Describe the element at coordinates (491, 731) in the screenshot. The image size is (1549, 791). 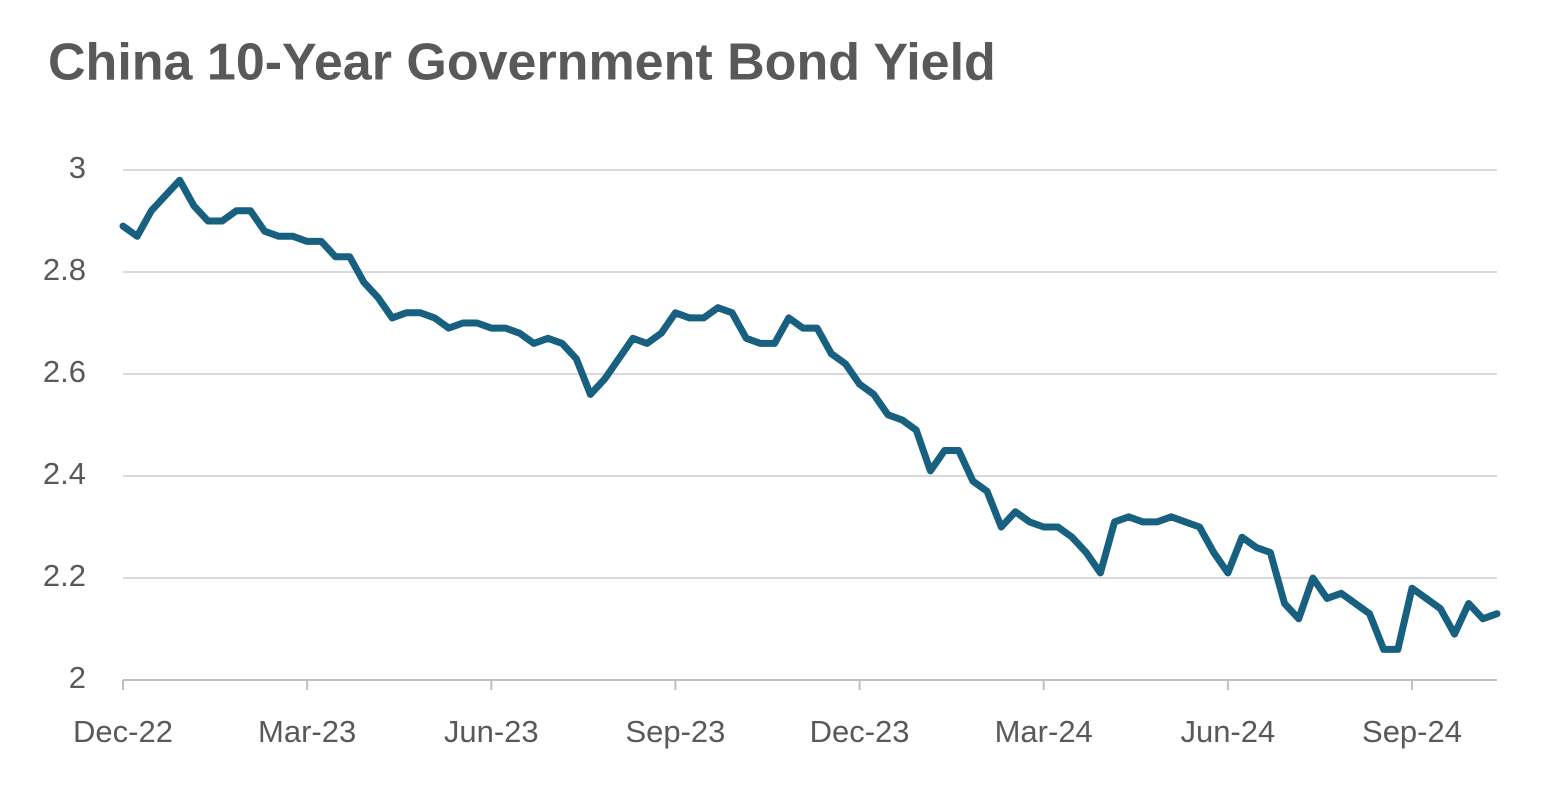
I see `x-tick-label: Jun-23` at that location.